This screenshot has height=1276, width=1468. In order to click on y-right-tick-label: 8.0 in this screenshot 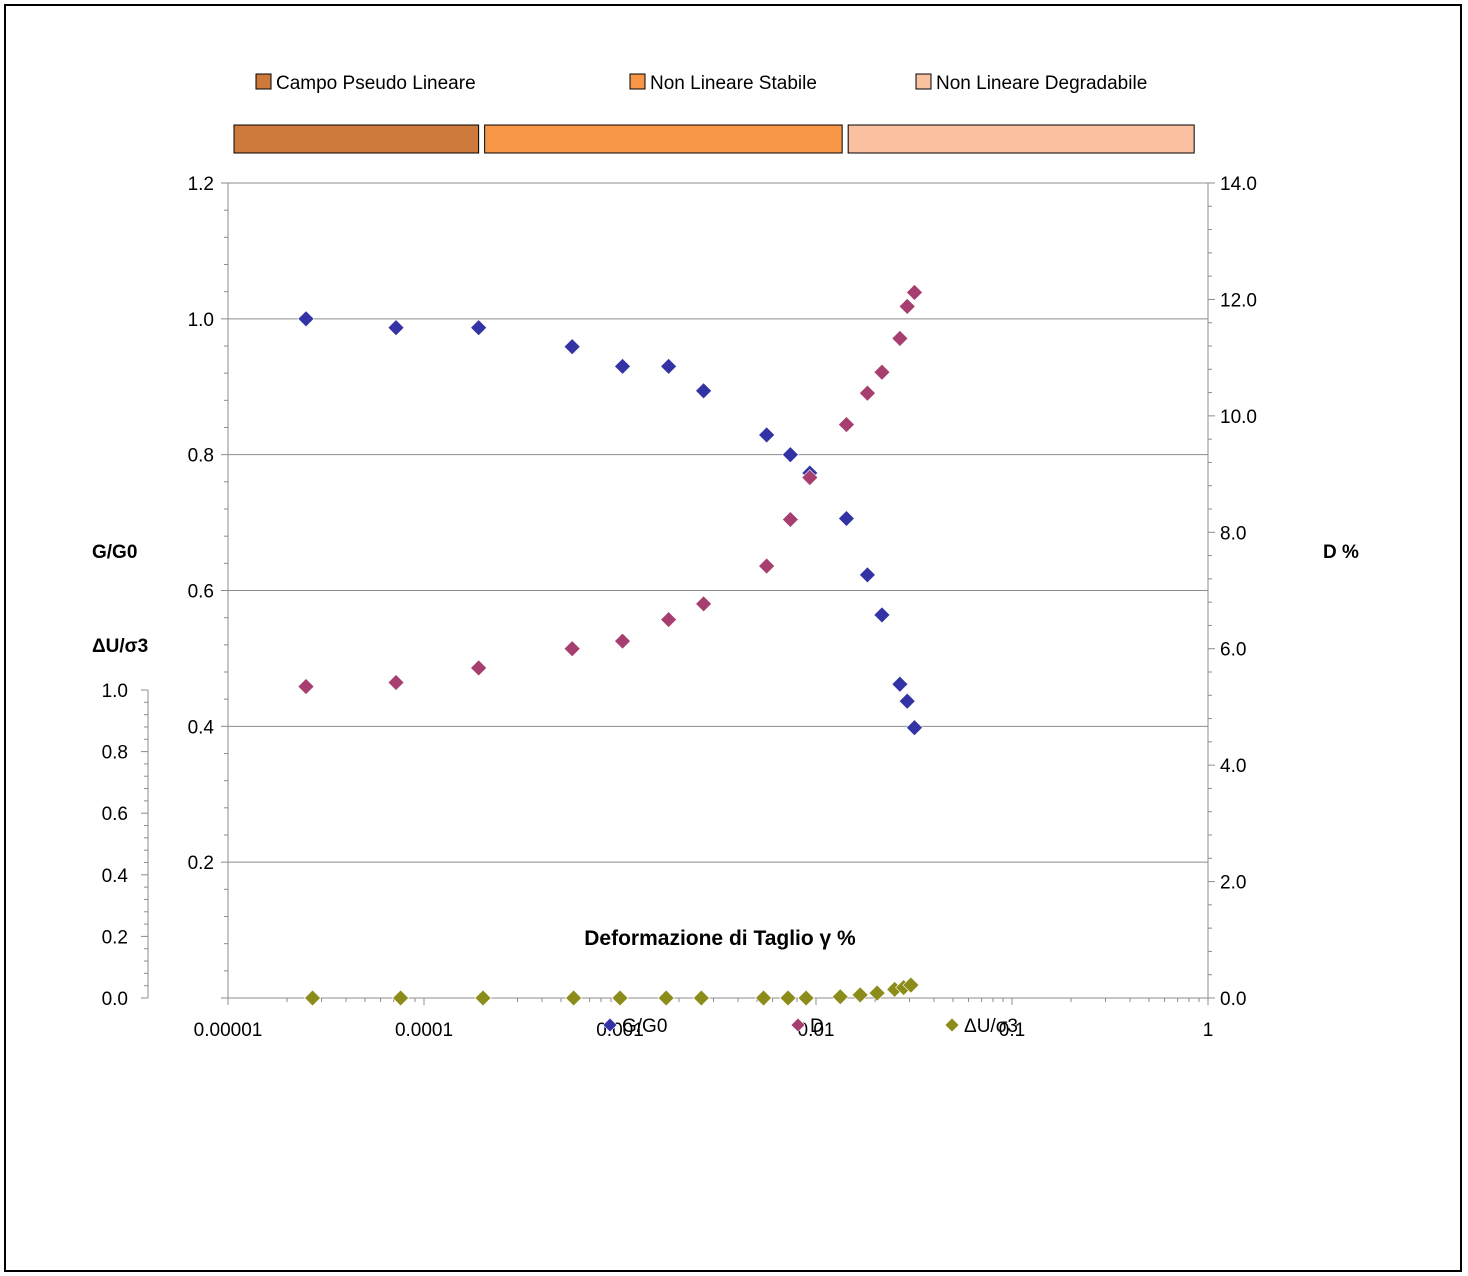, I will do `click(1233, 533)`.